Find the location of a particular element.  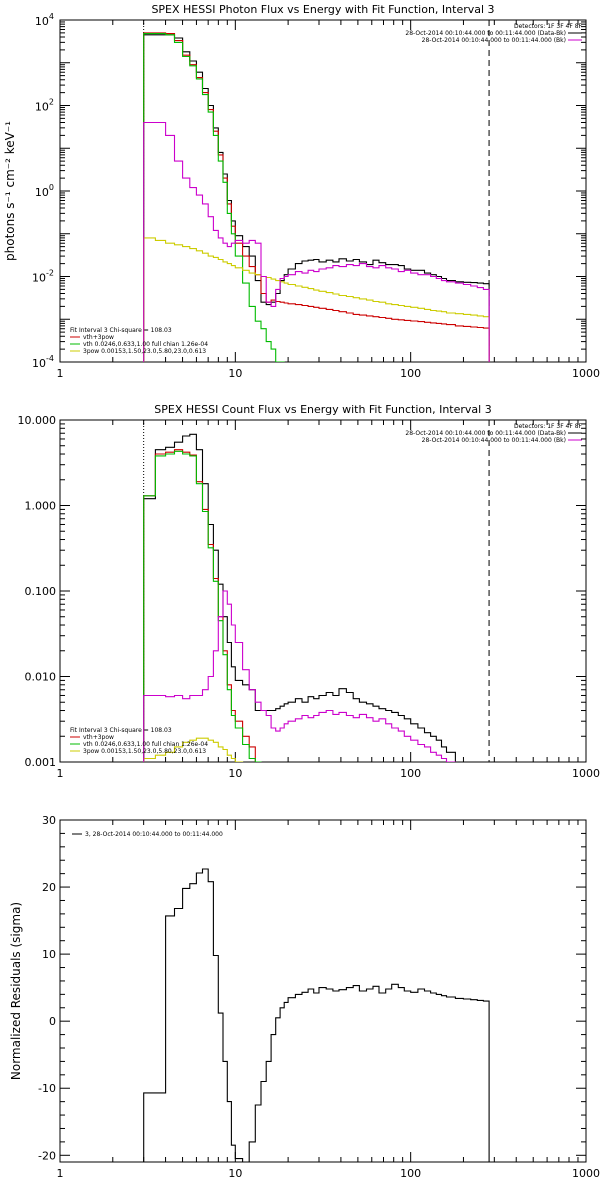

y-tick-label: 0.010 is located at coordinates (41, 677).